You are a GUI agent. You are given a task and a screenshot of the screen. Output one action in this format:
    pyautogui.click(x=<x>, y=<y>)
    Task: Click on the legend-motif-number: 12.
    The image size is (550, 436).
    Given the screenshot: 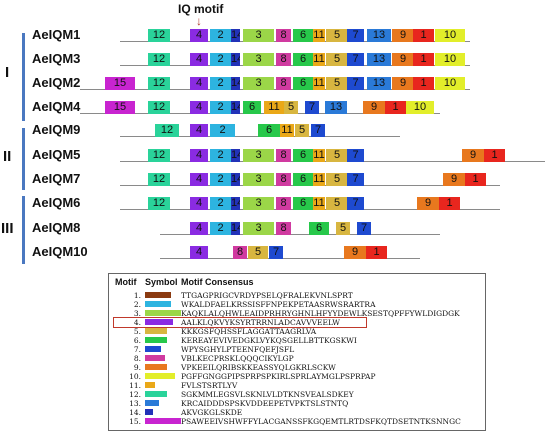 What is the action you would take?
    pyautogui.click(x=135, y=394)
    